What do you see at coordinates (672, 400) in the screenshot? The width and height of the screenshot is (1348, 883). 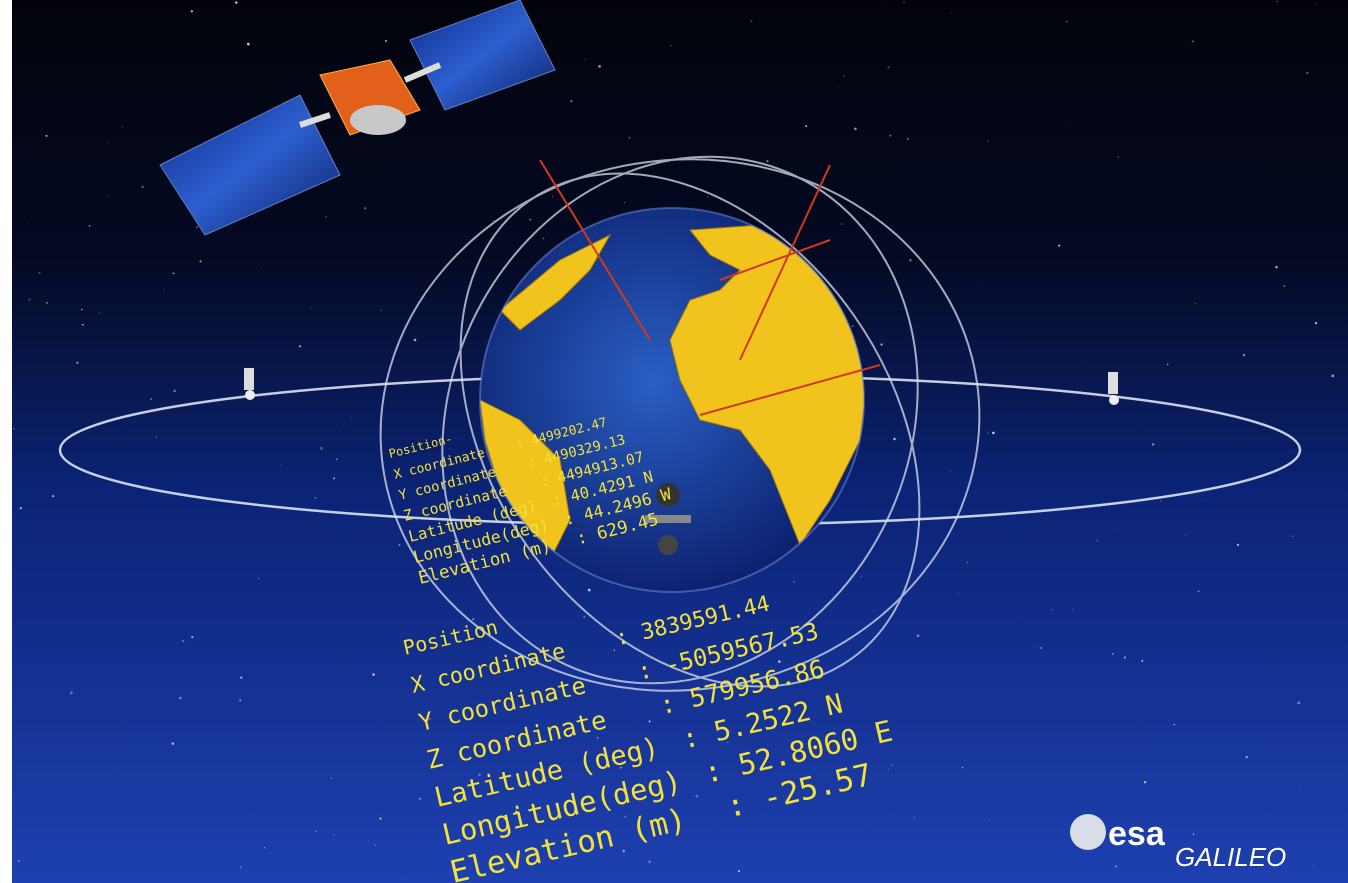 I see `globe` at bounding box center [672, 400].